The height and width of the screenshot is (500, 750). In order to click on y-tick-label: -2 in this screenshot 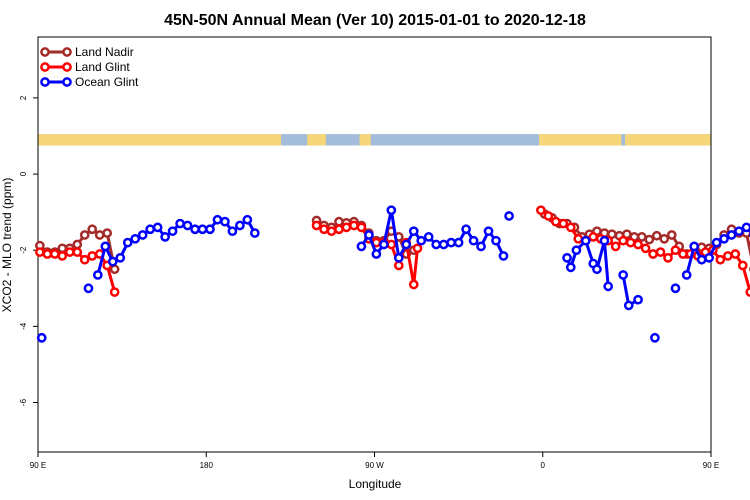, I will do `click(23, 250)`.